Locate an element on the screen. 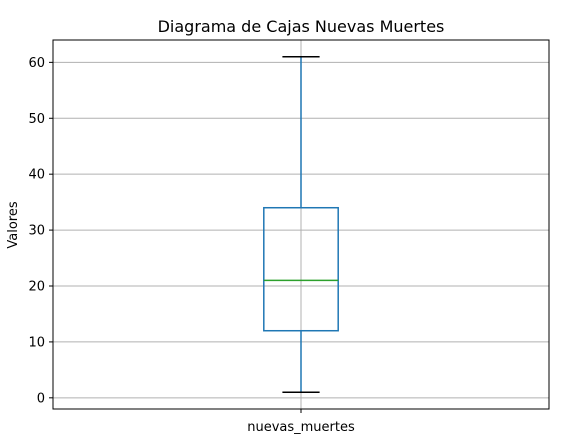  y-tick-label: 20 is located at coordinates (36, 287).